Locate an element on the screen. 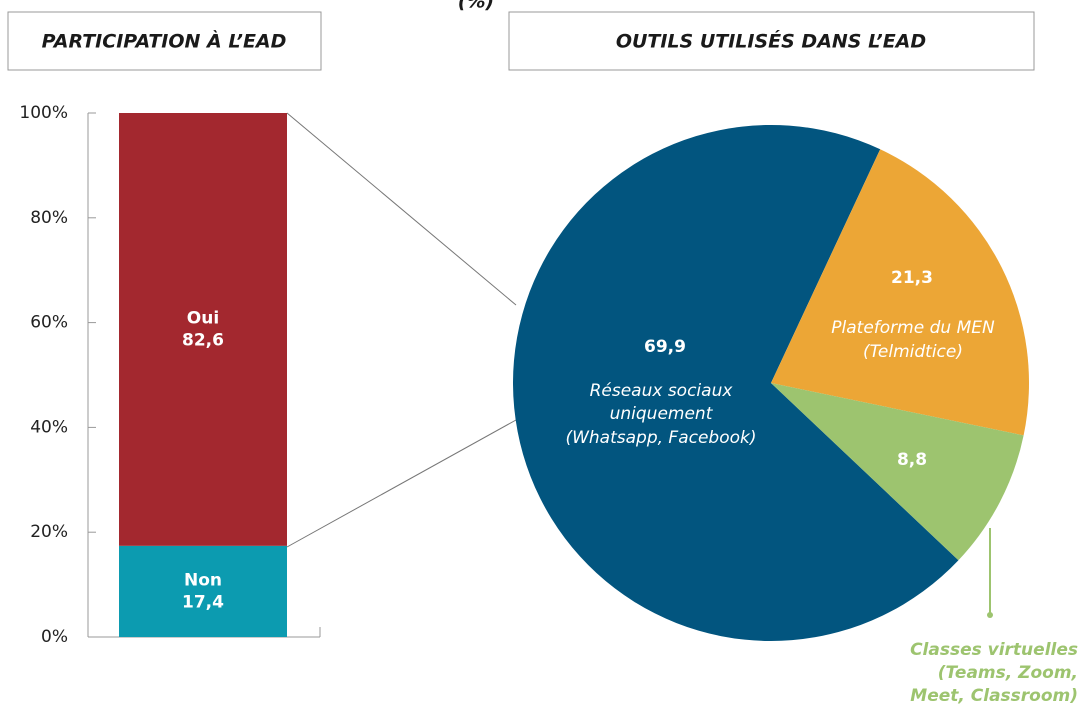 The height and width of the screenshot is (707, 1084). slice-label: Meet, Classroom) is located at coordinates (994, 696).